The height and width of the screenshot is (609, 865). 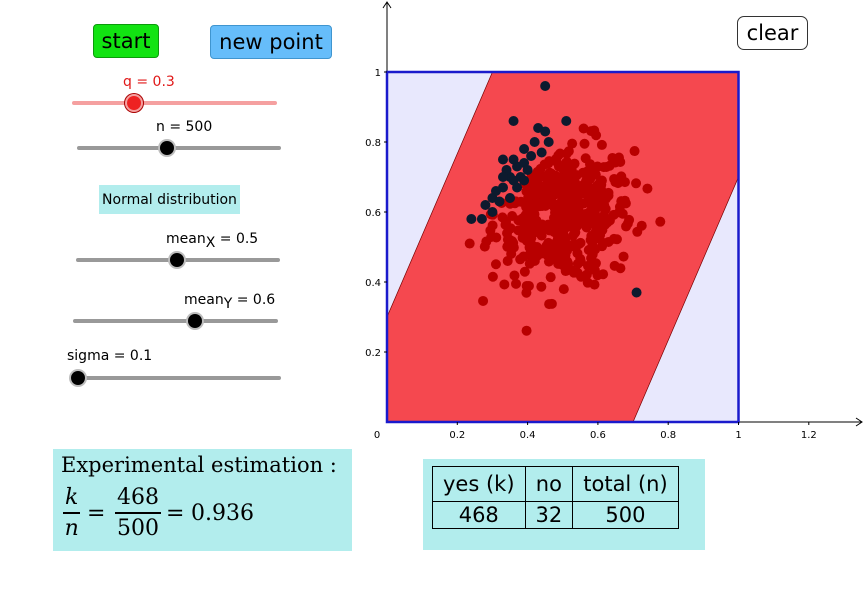 What do you see at coordinates (772, 33) in the screenshot?
I see `clear-button: clear` at bounding box center [772, 33].